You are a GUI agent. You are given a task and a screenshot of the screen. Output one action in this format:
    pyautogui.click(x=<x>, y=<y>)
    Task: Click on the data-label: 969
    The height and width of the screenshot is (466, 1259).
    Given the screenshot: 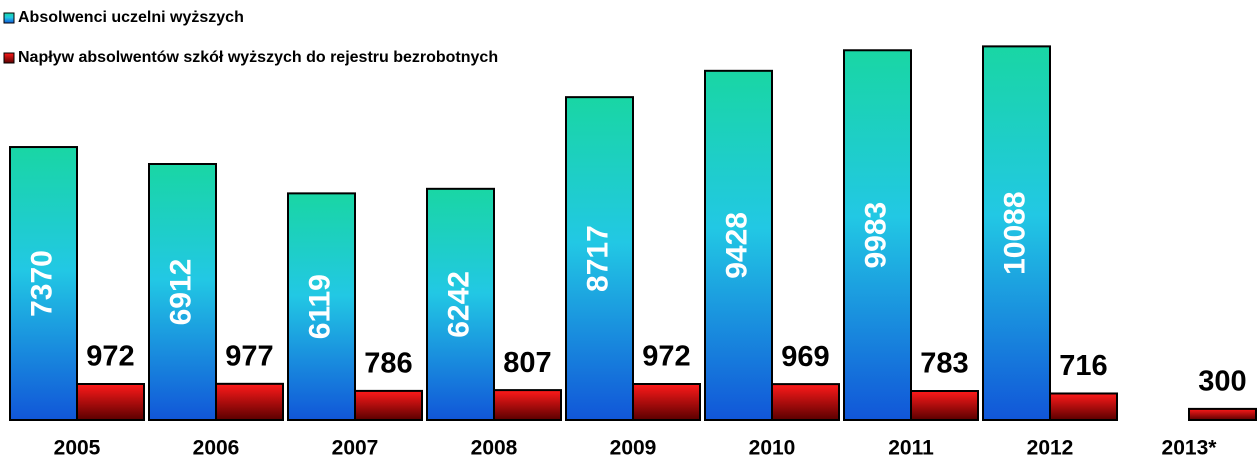 What is the action you would take?
    pyautogui.click(x=805, y=357)
    